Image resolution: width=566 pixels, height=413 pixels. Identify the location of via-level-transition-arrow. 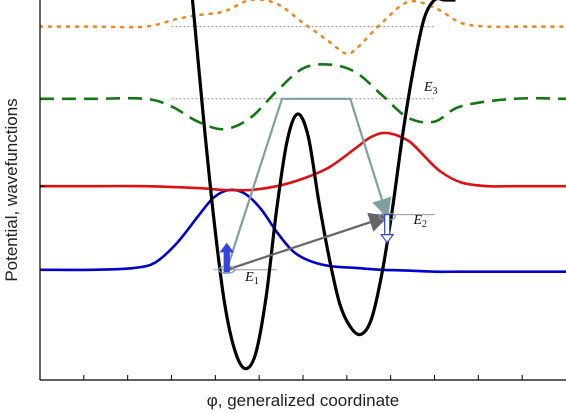
(308, 184).